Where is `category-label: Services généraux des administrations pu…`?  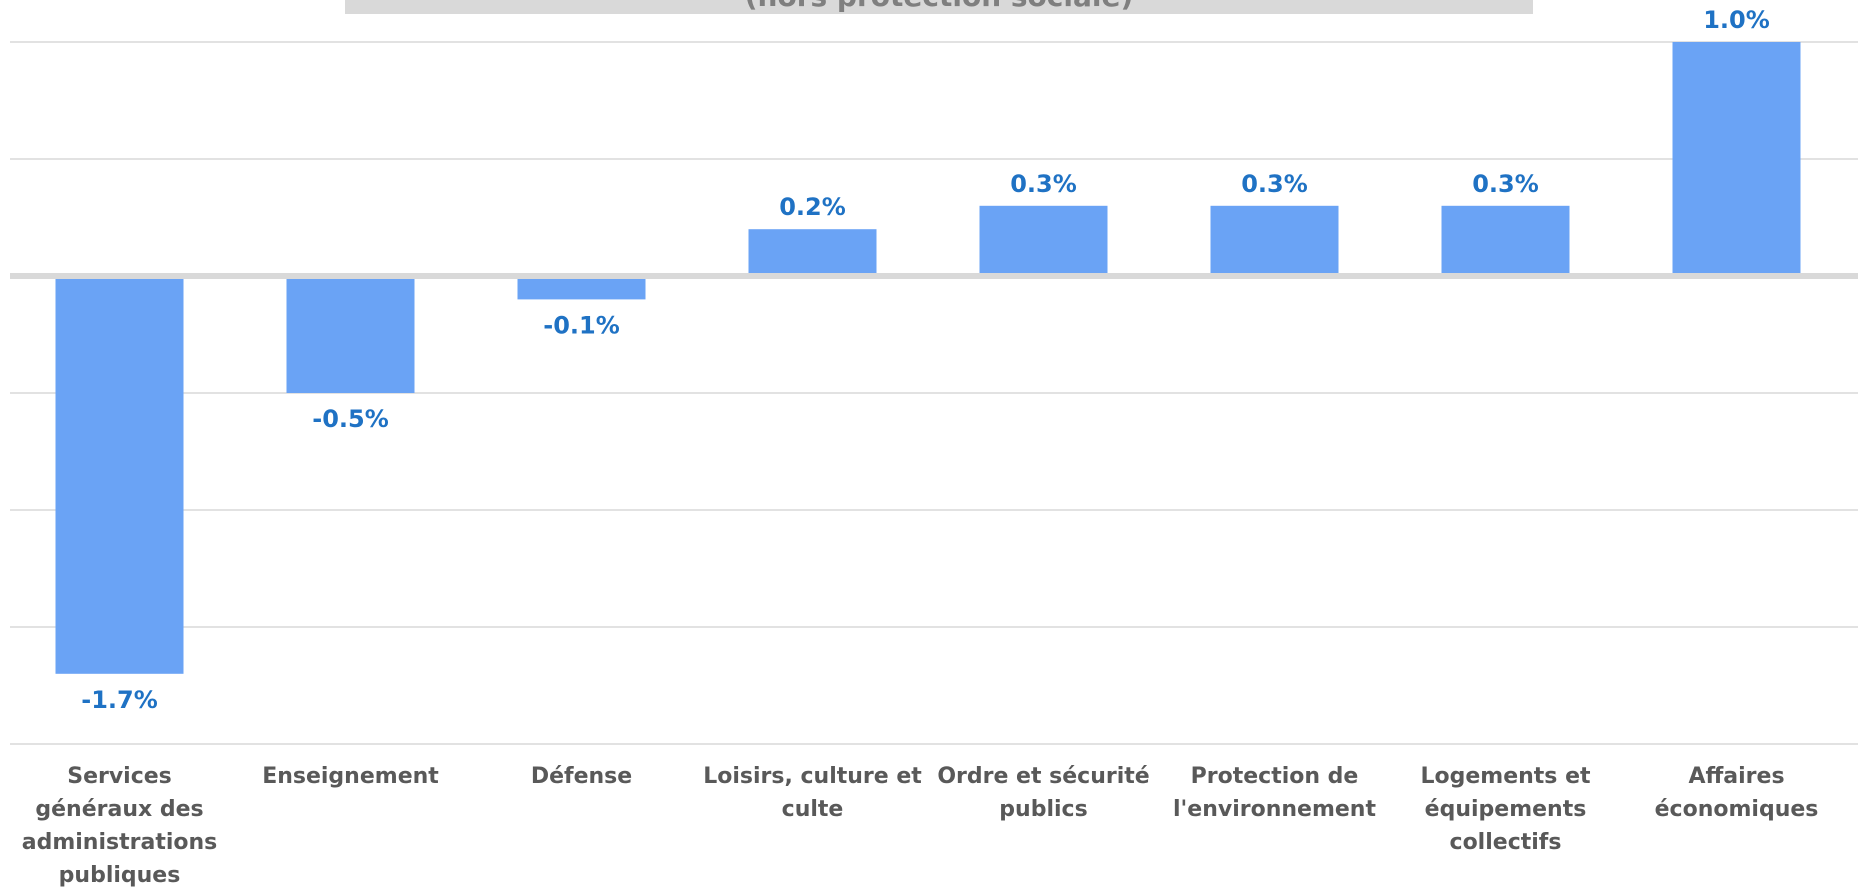
category-label: Services généraux des administrations pu… is located at coordinates (119, 826).